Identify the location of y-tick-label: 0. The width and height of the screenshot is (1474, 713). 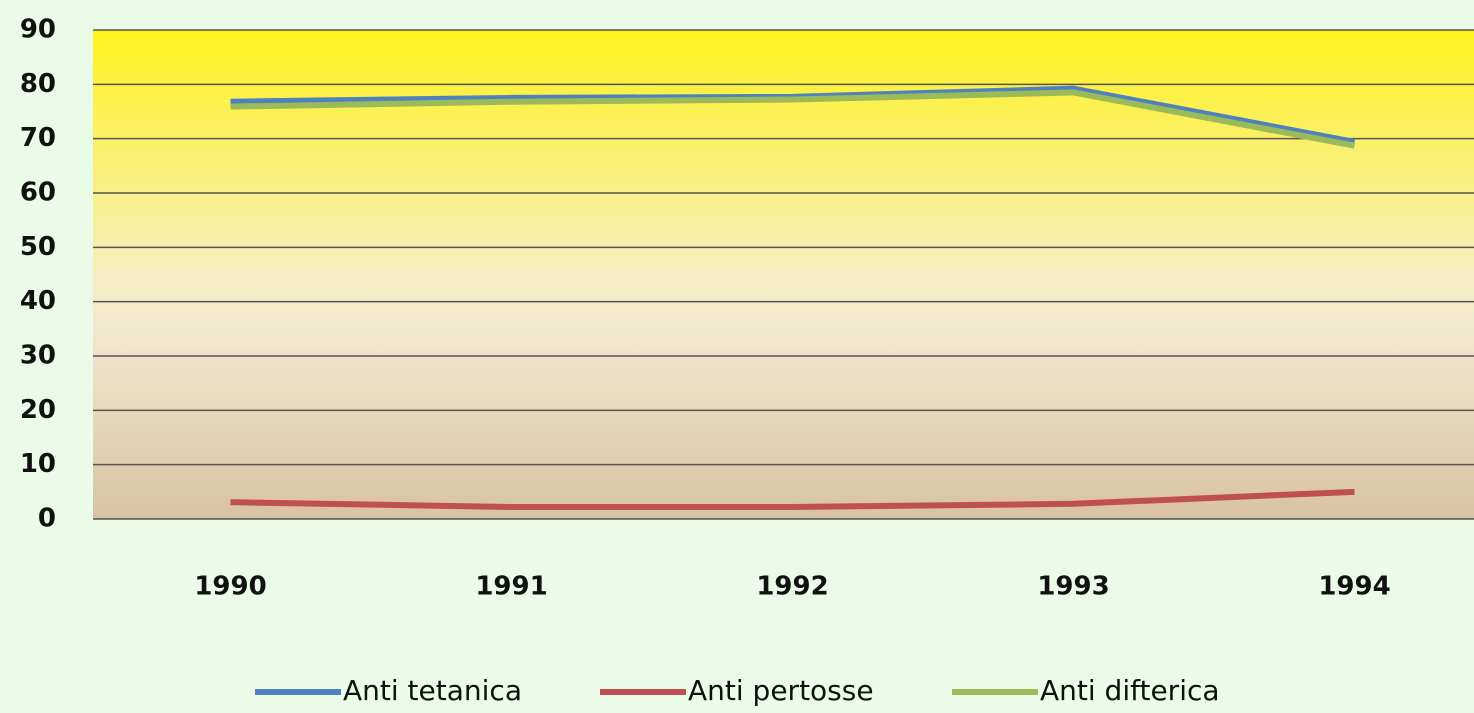
(47, 519).